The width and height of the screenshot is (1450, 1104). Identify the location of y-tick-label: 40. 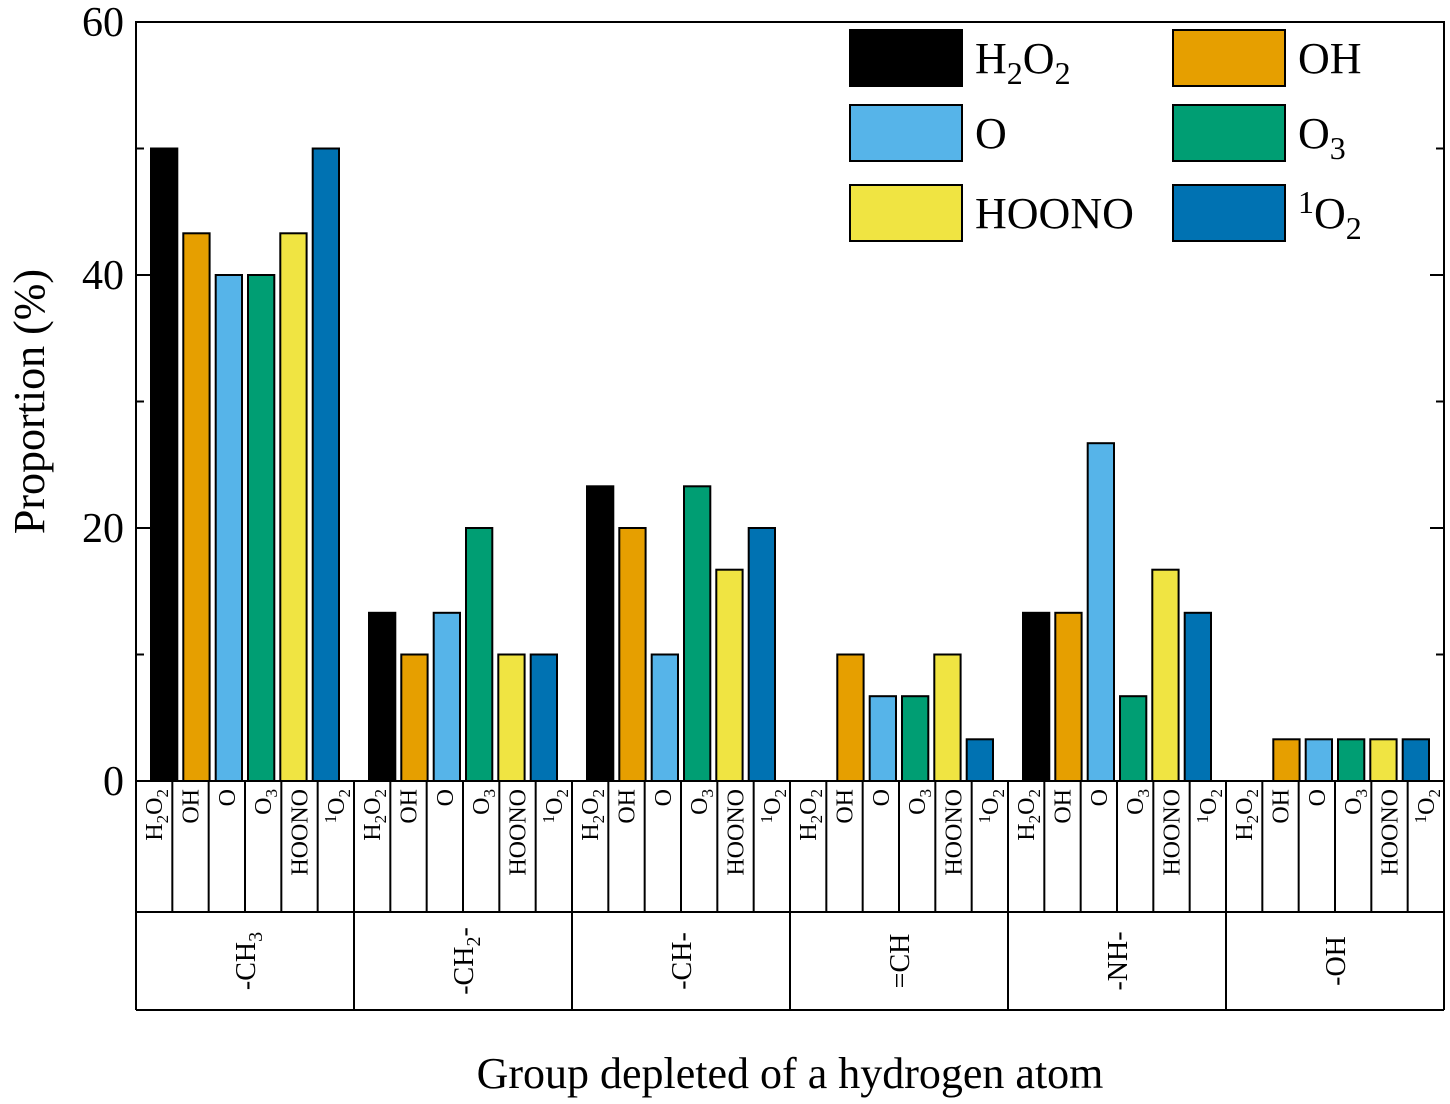
(103, 276).